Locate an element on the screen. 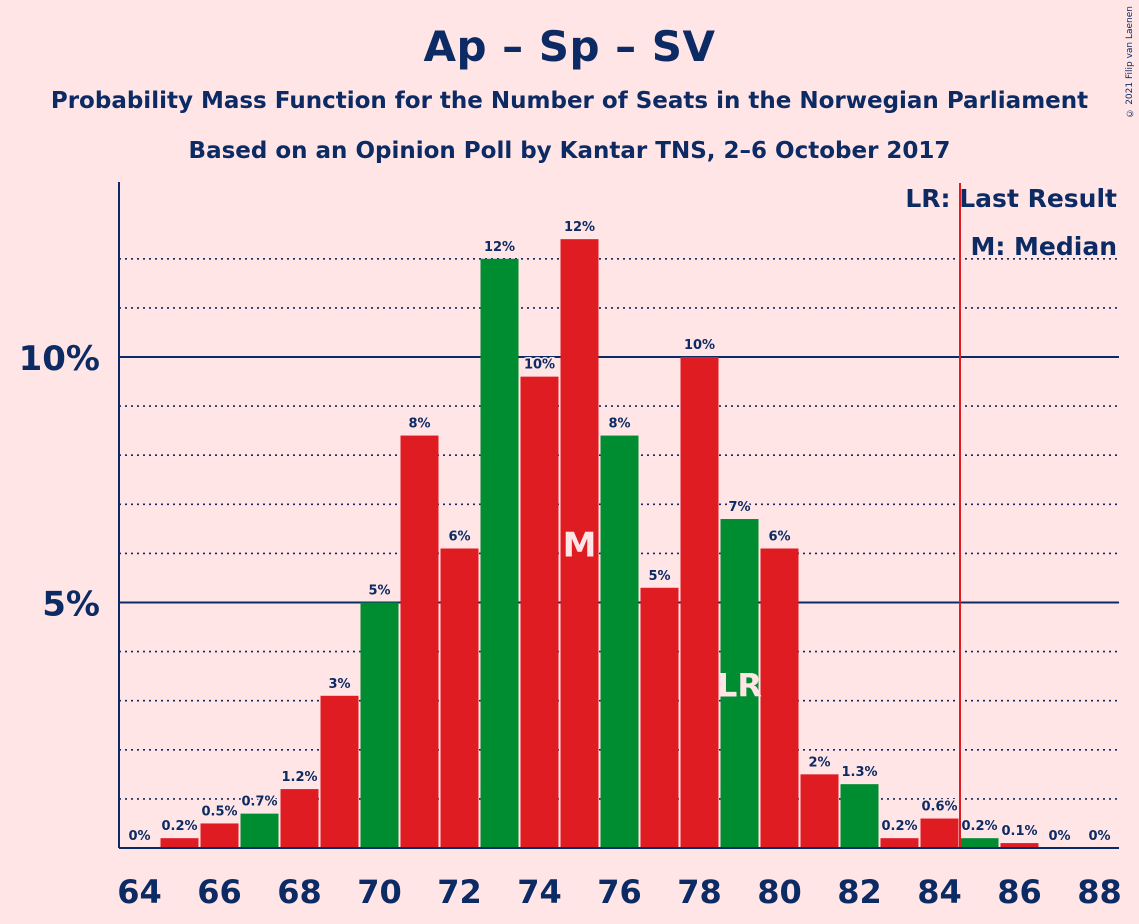 The width and height of the screenshot is (1139, 924). legend-last-result: LR: Last Result is located at coordinates (1011, 198).